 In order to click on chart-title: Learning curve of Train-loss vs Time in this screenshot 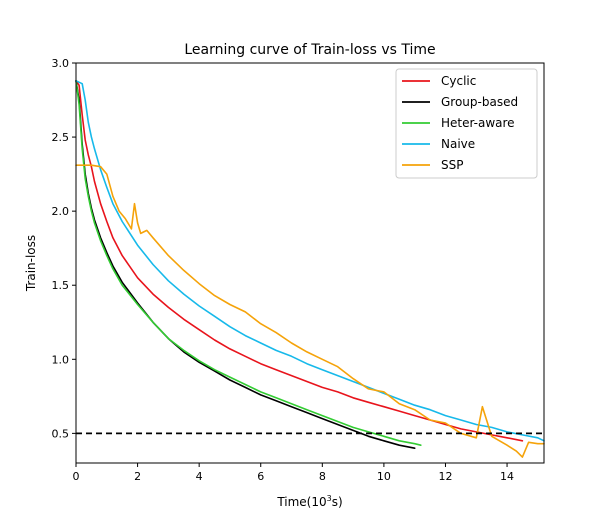, I will do `click(309, 50)`.